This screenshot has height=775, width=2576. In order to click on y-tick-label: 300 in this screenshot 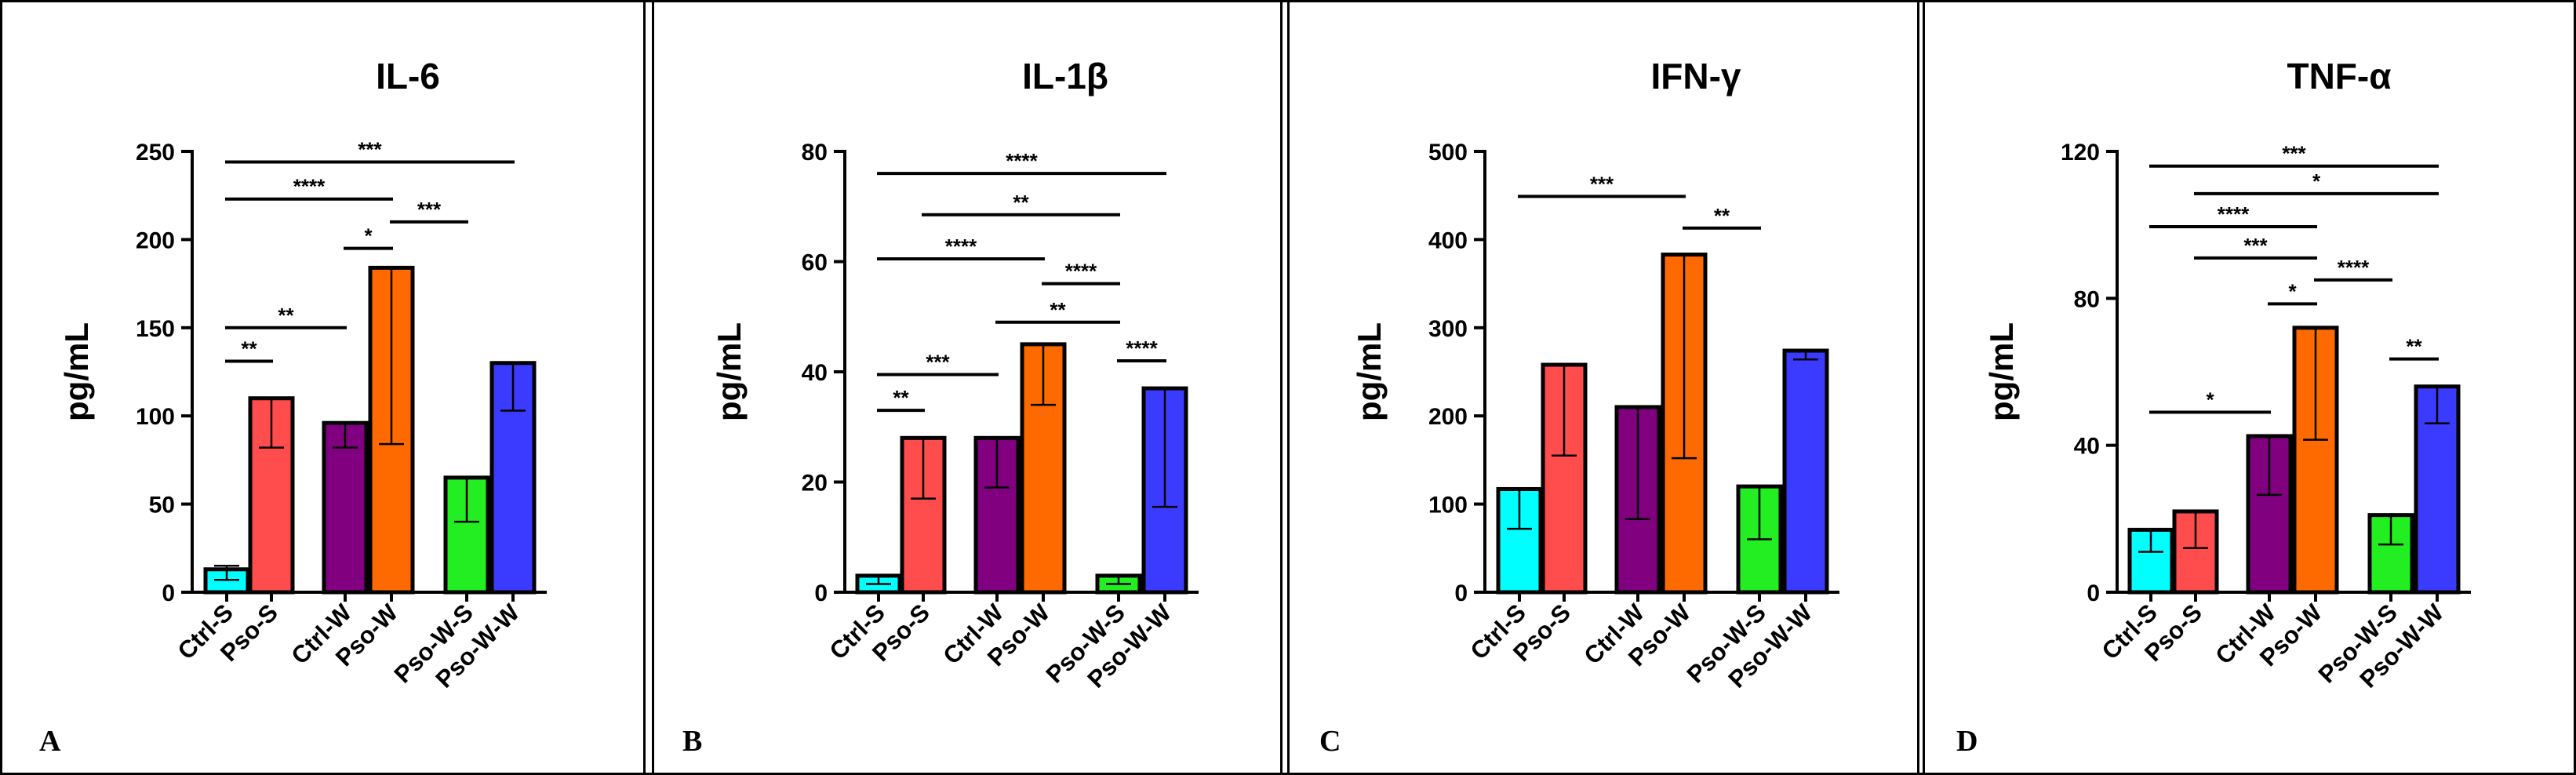, I will do `click(1448, 329)`.